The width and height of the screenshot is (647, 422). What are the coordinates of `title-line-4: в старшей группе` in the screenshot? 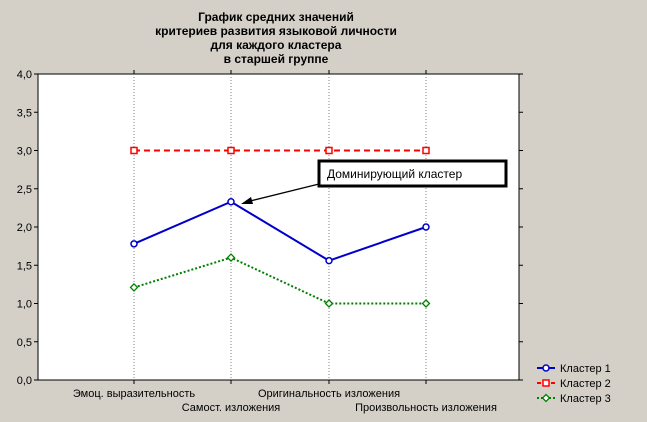 It's located at (276, 59).